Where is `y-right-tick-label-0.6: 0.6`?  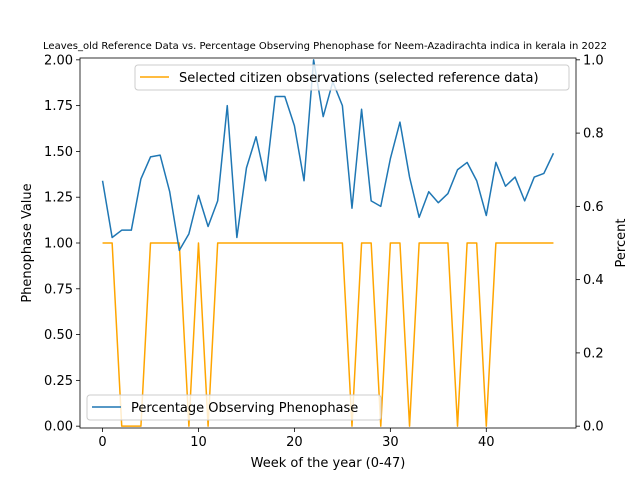 y-right-tick-label-0.6: 0.6 is located at coordinates (593, 207).